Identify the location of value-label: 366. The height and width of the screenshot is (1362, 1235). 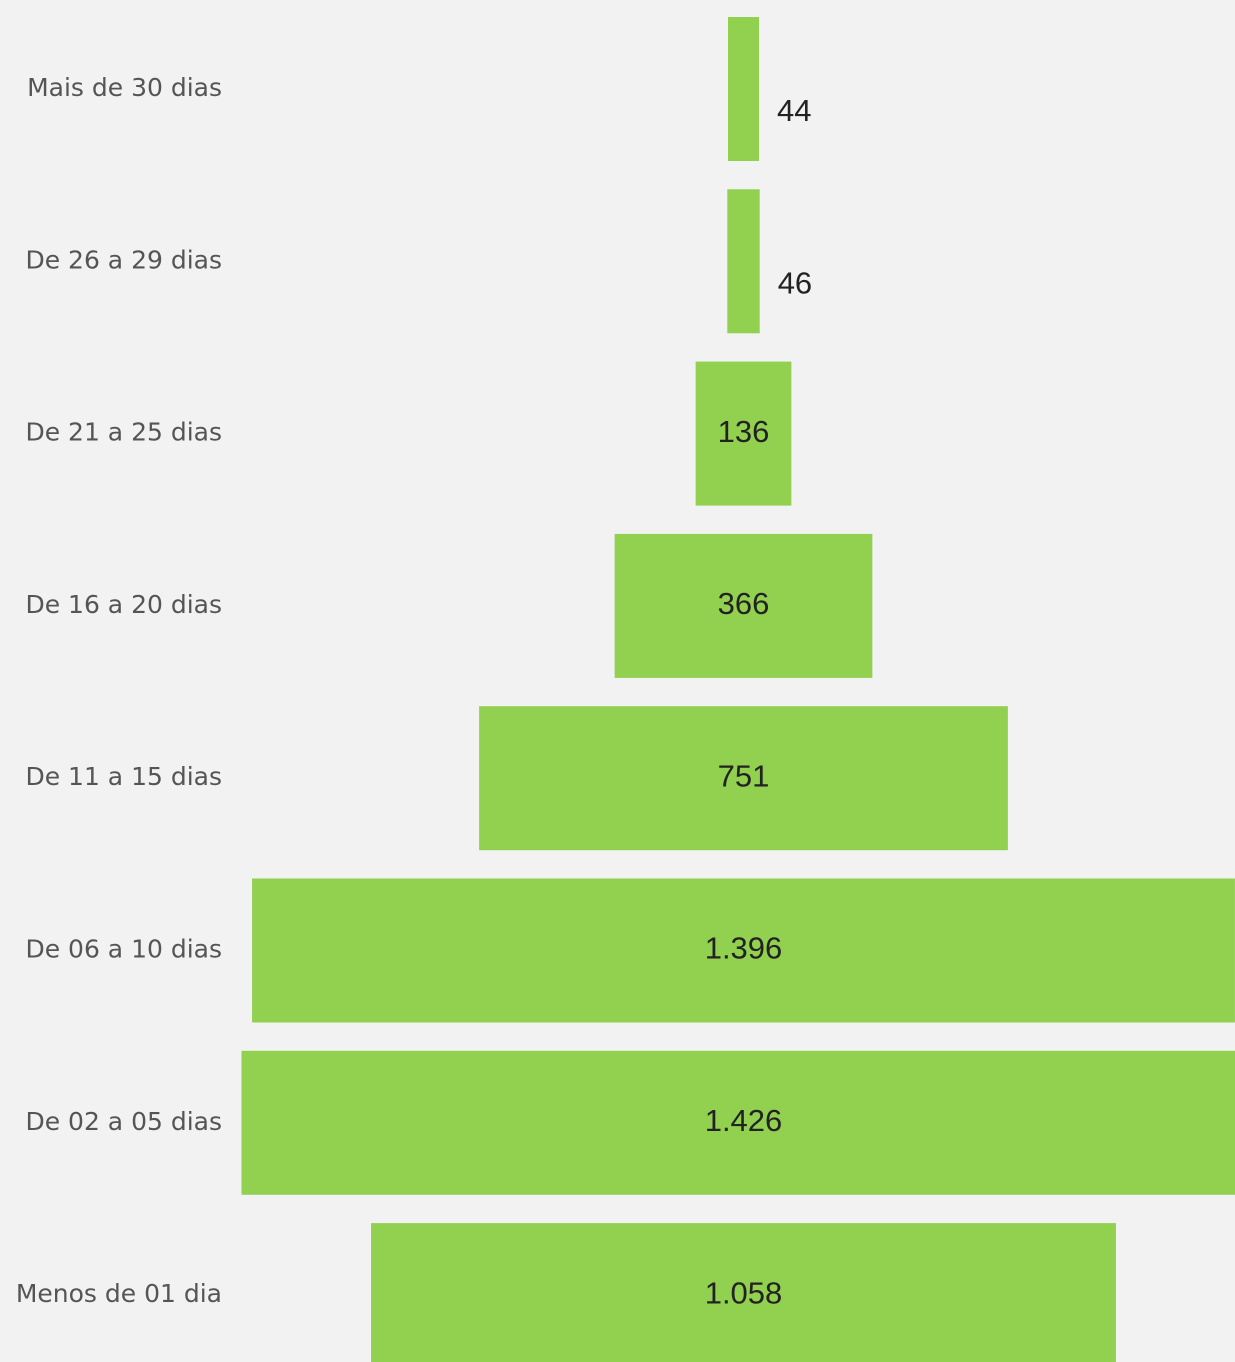
(744, 603).